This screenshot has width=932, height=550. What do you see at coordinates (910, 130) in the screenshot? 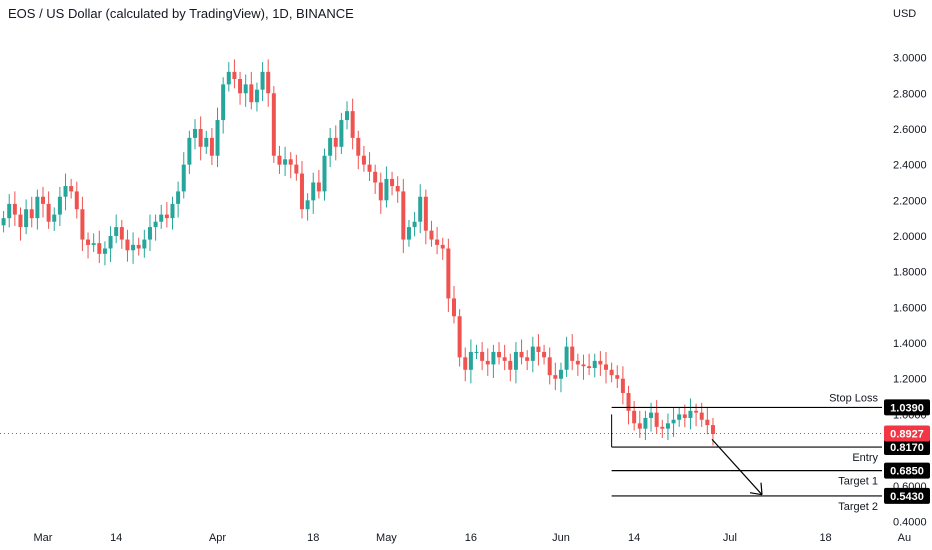
I see `y-tick-label: 2.6000` at bounding box center [910, 130].